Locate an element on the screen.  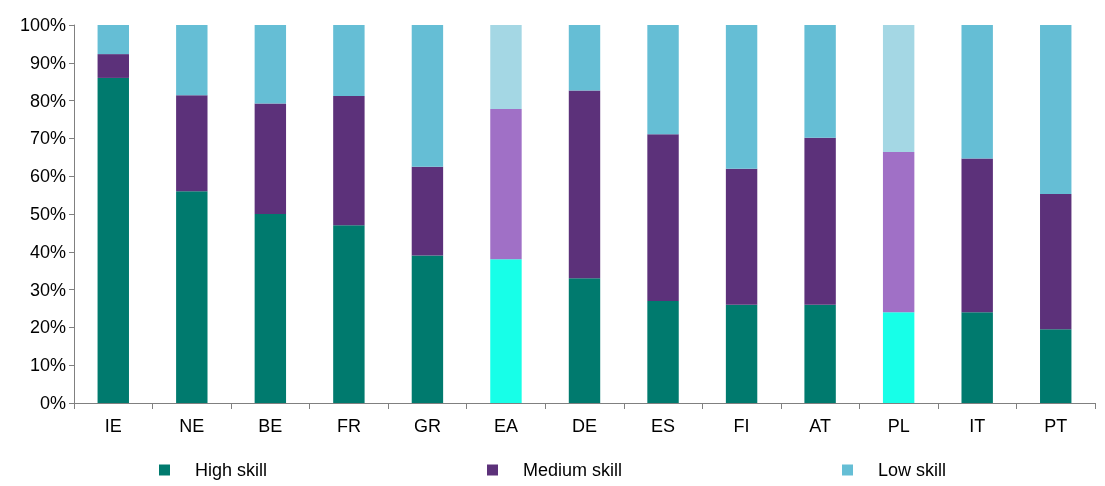
y-tick-label: 40% is located at coordinates (47, 251).